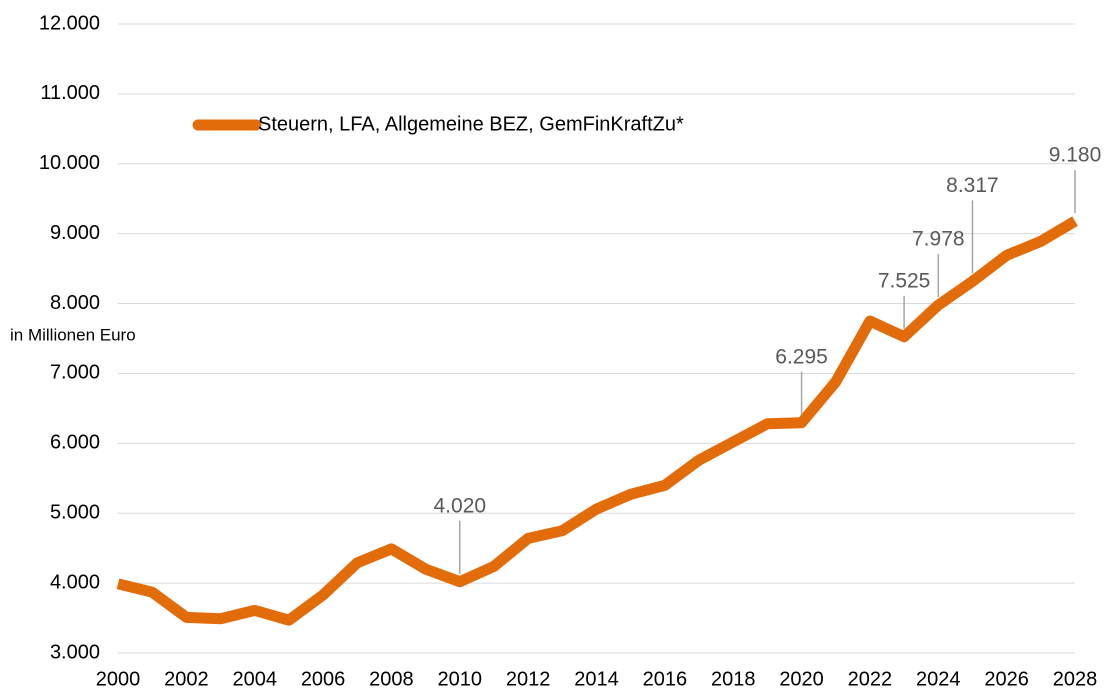 This screenshot has width=1107, height=693. What do you see at coordinates (972, 185) in the screenshot?
I see `data-label: 8.317` at bounding box center [972, 185].